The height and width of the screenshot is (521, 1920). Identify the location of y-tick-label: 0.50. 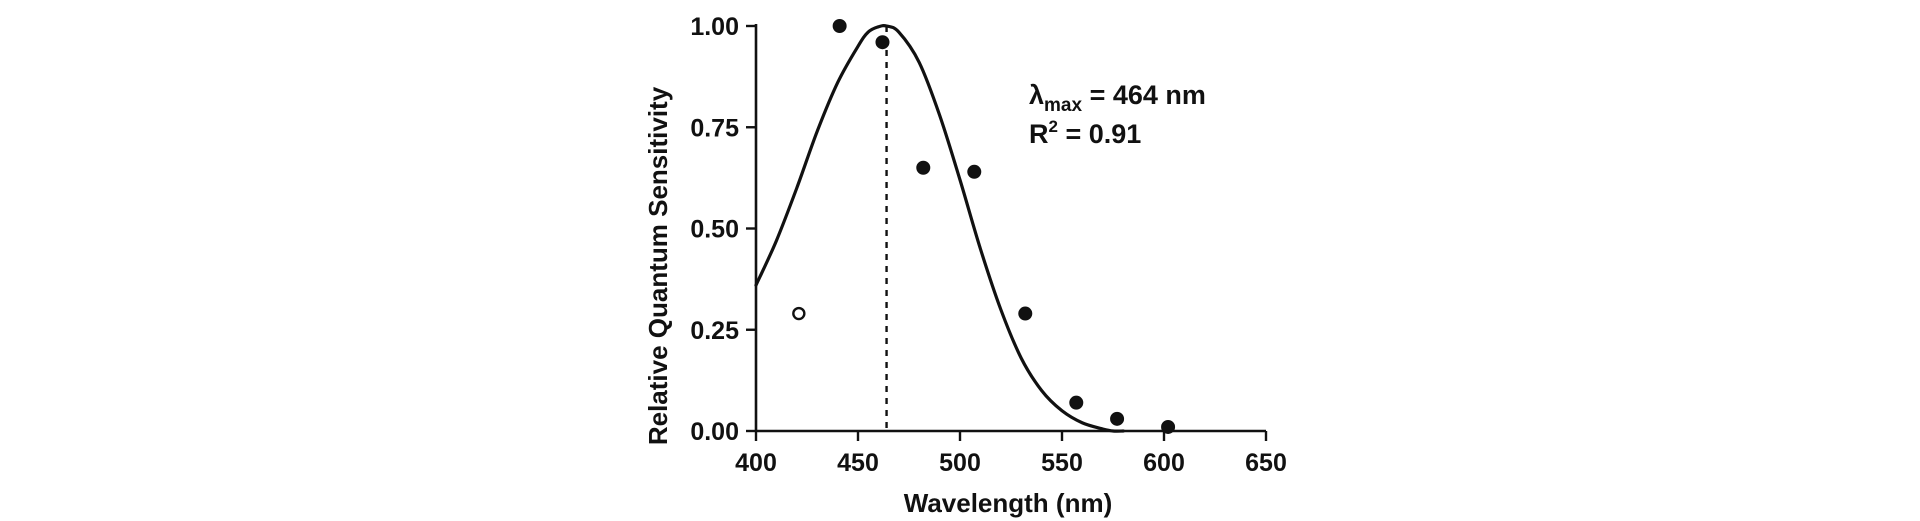
(714, 230).